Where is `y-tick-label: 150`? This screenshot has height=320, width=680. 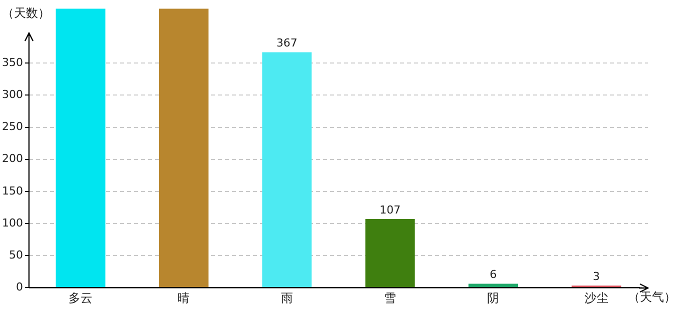
y-tick-label: 150 is located at coordinates (12, 191).